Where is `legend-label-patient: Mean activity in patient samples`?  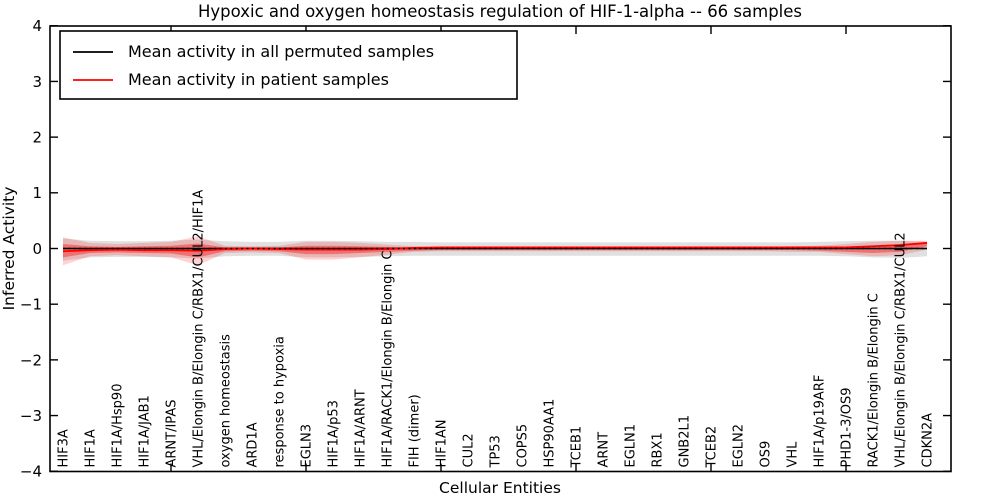 legend-label-patient: Mean activity in patient samples is located at coordinates (258, 79).